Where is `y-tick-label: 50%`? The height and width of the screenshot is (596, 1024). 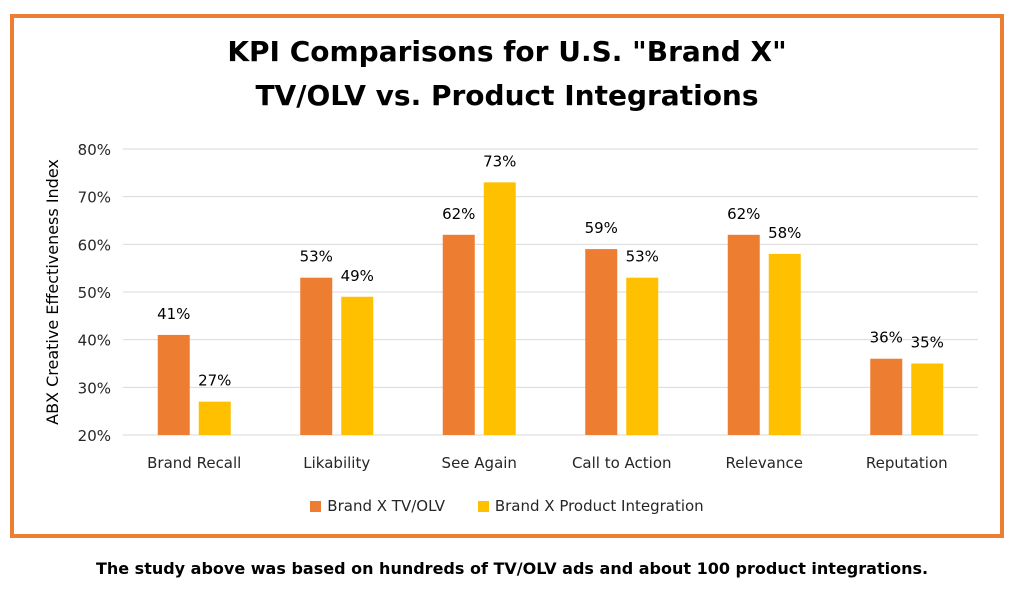 y-tick-label: 50% is located at coordinates (94, 293).